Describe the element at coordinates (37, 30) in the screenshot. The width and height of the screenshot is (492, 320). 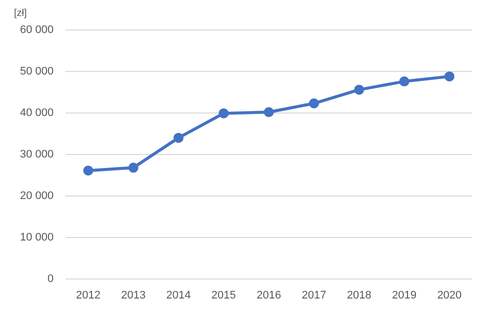
I see `y-tick-label: 60 000` at that location.